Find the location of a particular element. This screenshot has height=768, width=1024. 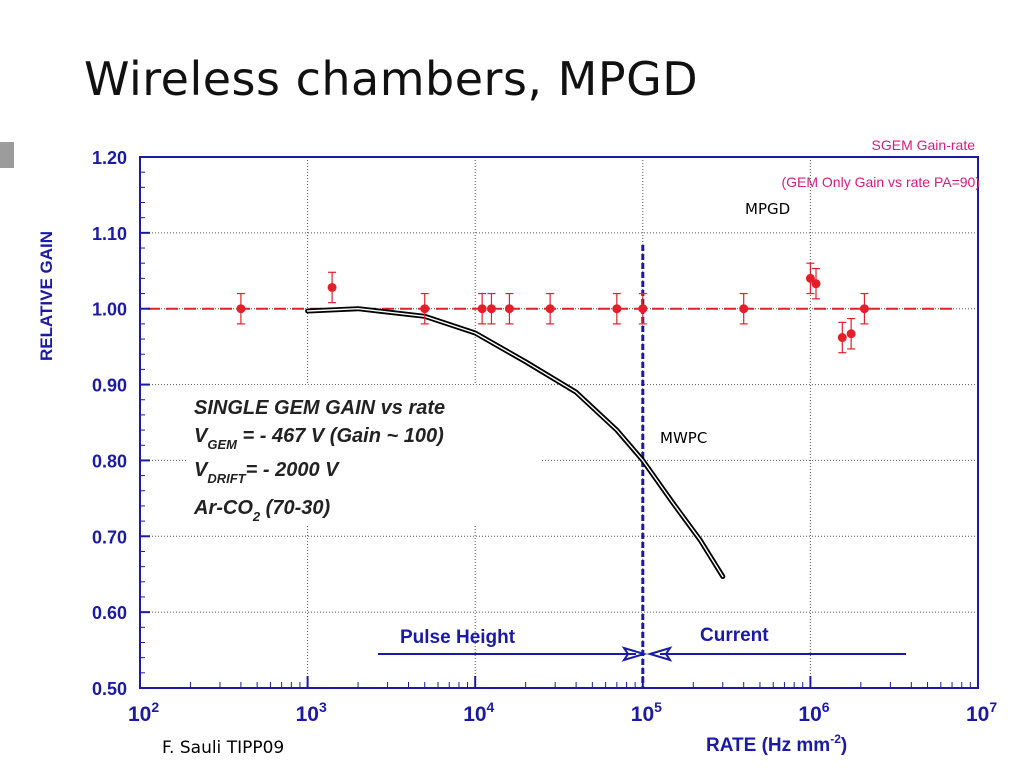

mwpc-label: MWPC is located at coordinates (683, 438).